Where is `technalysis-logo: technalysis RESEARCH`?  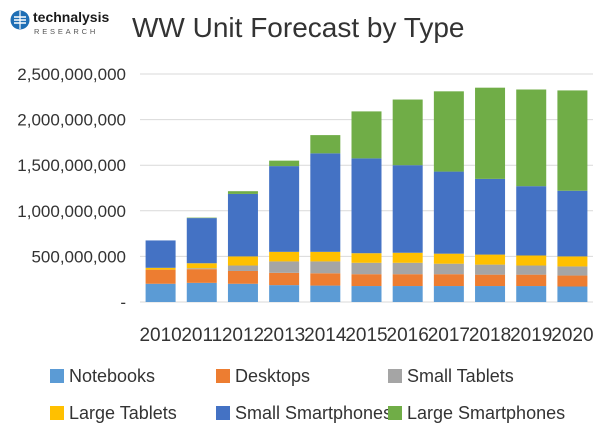
technalysis-logo: technalysis RESEARCH is located at coordinates (61, 27).